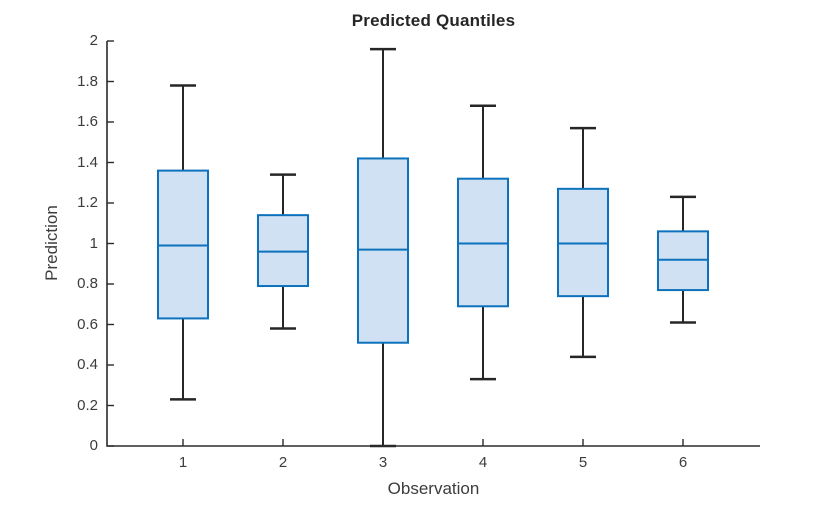 The image size is (840, 505). Describe the element at coordinates (87, 364) in the screenshot. I see `y-tick-label: 0.4` at that location.